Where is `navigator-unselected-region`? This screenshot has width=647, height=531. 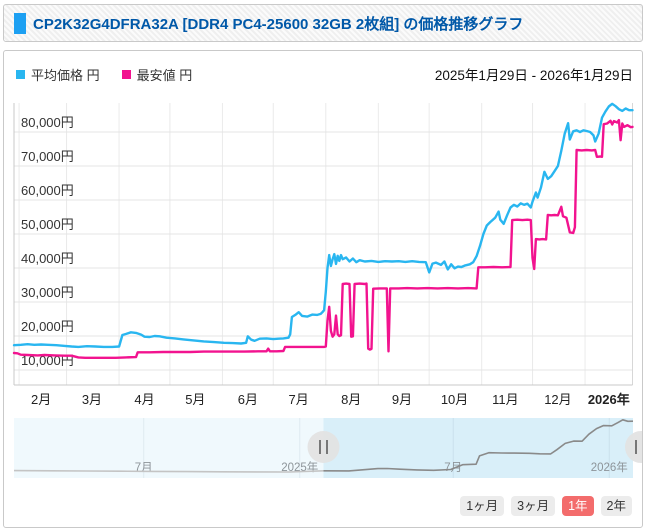 navigator-unselected-region is located at coordinates (169, 448).